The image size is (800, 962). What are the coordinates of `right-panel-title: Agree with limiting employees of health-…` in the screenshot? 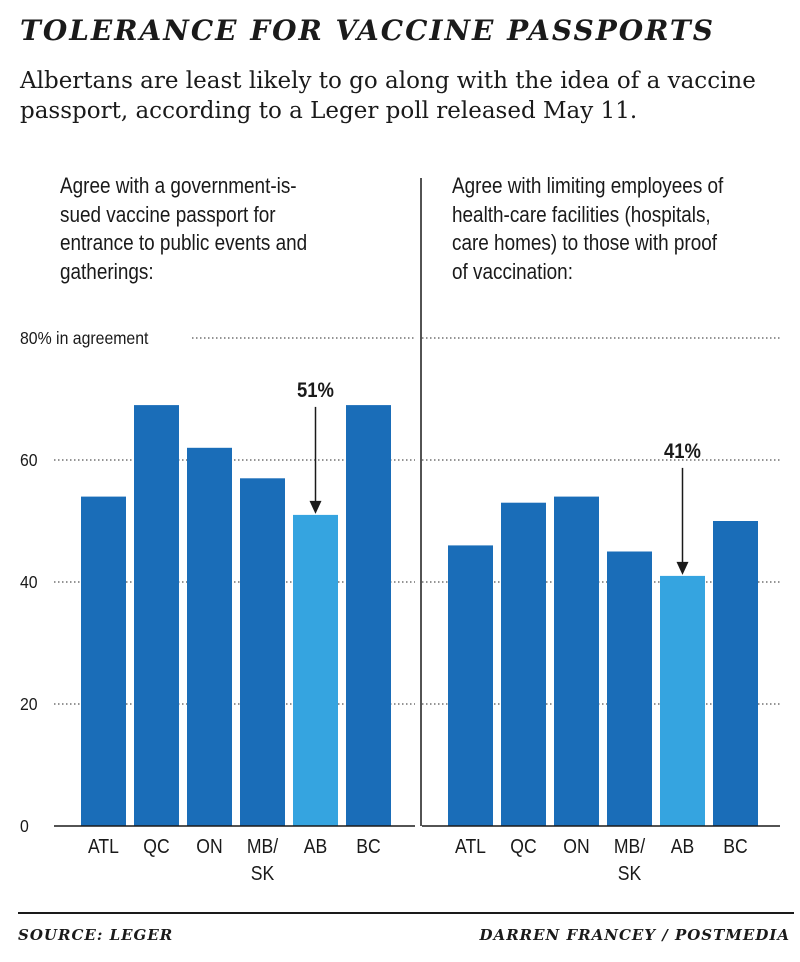 It's located at (594, 229).